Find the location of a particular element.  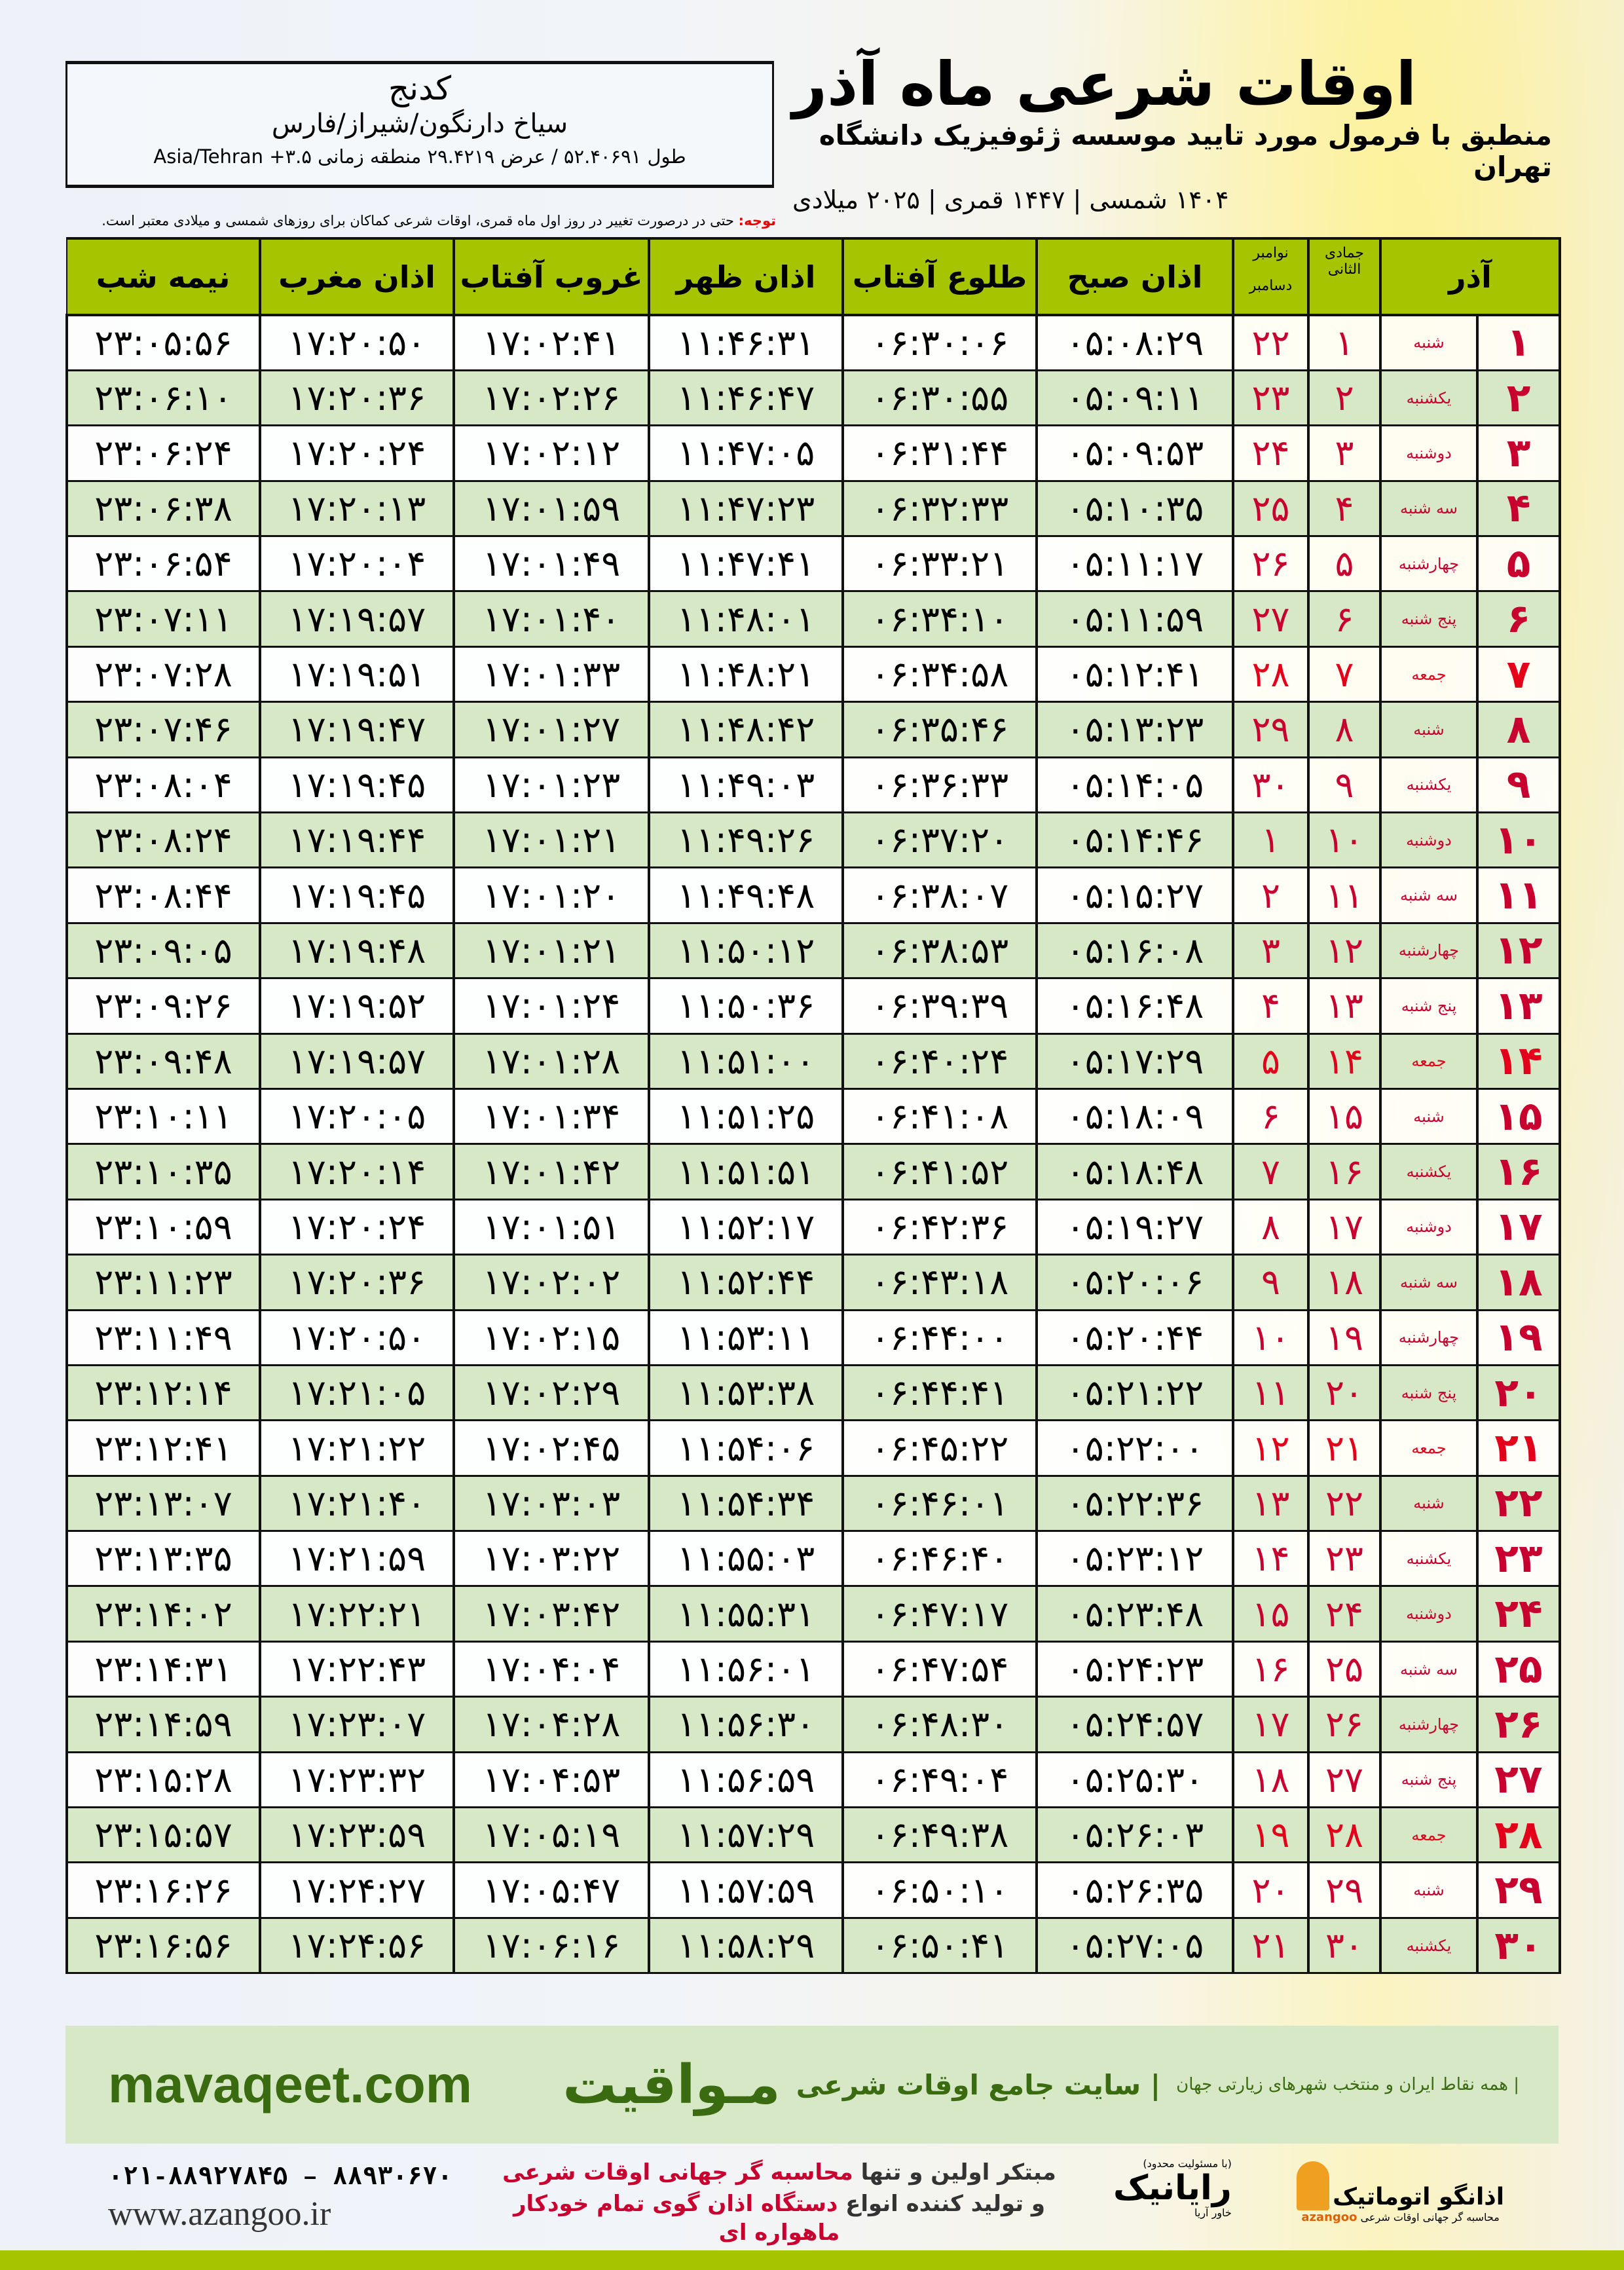

cell-midnight: ۲۳:۰۹:۴۸ is located at coordinates (163, 1061).